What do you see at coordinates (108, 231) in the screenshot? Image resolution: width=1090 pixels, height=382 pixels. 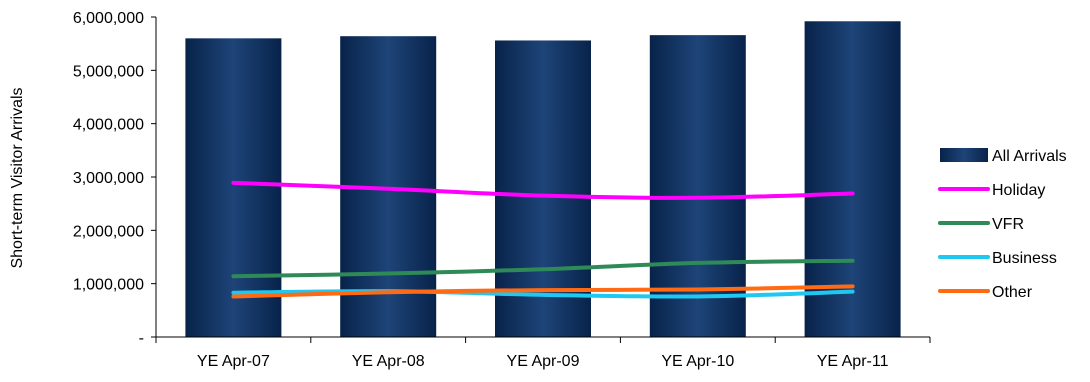 I see `y-tick-label: 2,000,000` at bounding box center [108, 231].